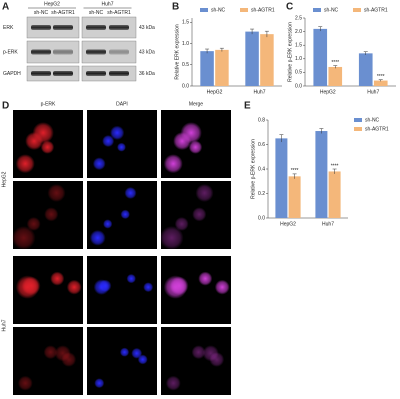 This screenshot has width=400, height=399. What do you see at coordinates (261, 169) in the screenshot?
I see `y-tick-label: 0.4` at bounding box center [261, 169].